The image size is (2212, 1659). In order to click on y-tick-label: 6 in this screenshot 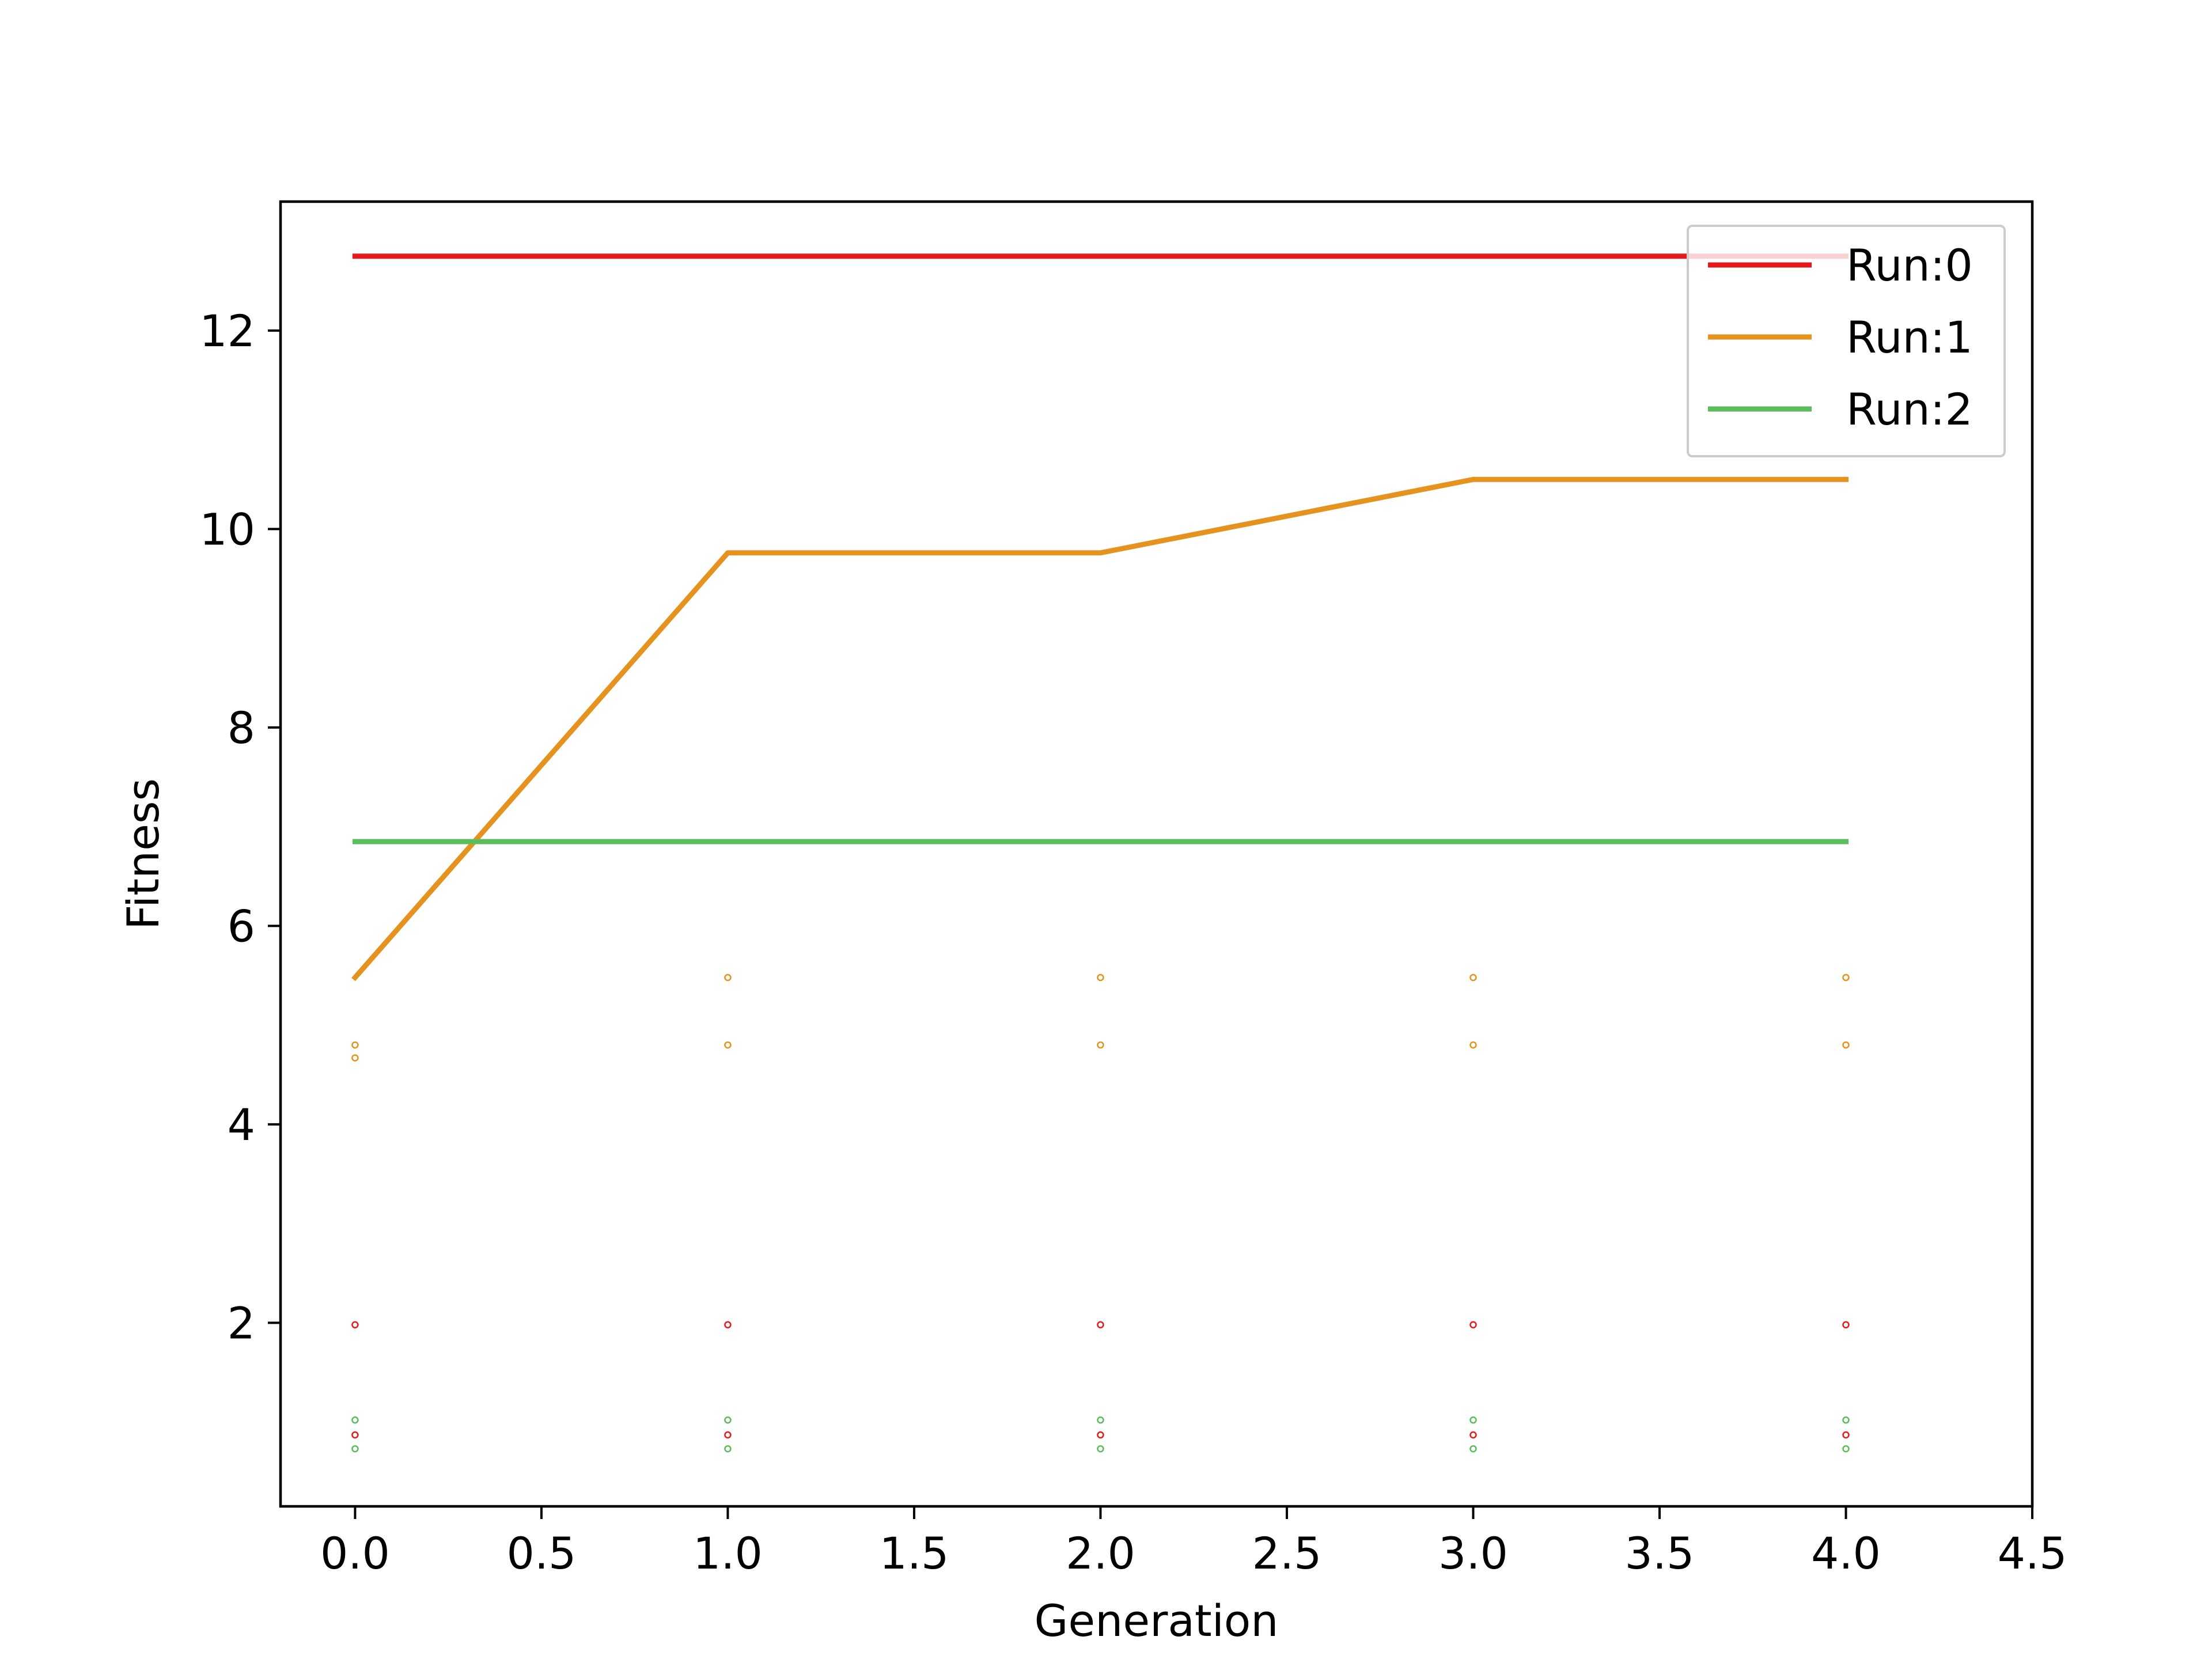, I will do `click(241, 926)`.